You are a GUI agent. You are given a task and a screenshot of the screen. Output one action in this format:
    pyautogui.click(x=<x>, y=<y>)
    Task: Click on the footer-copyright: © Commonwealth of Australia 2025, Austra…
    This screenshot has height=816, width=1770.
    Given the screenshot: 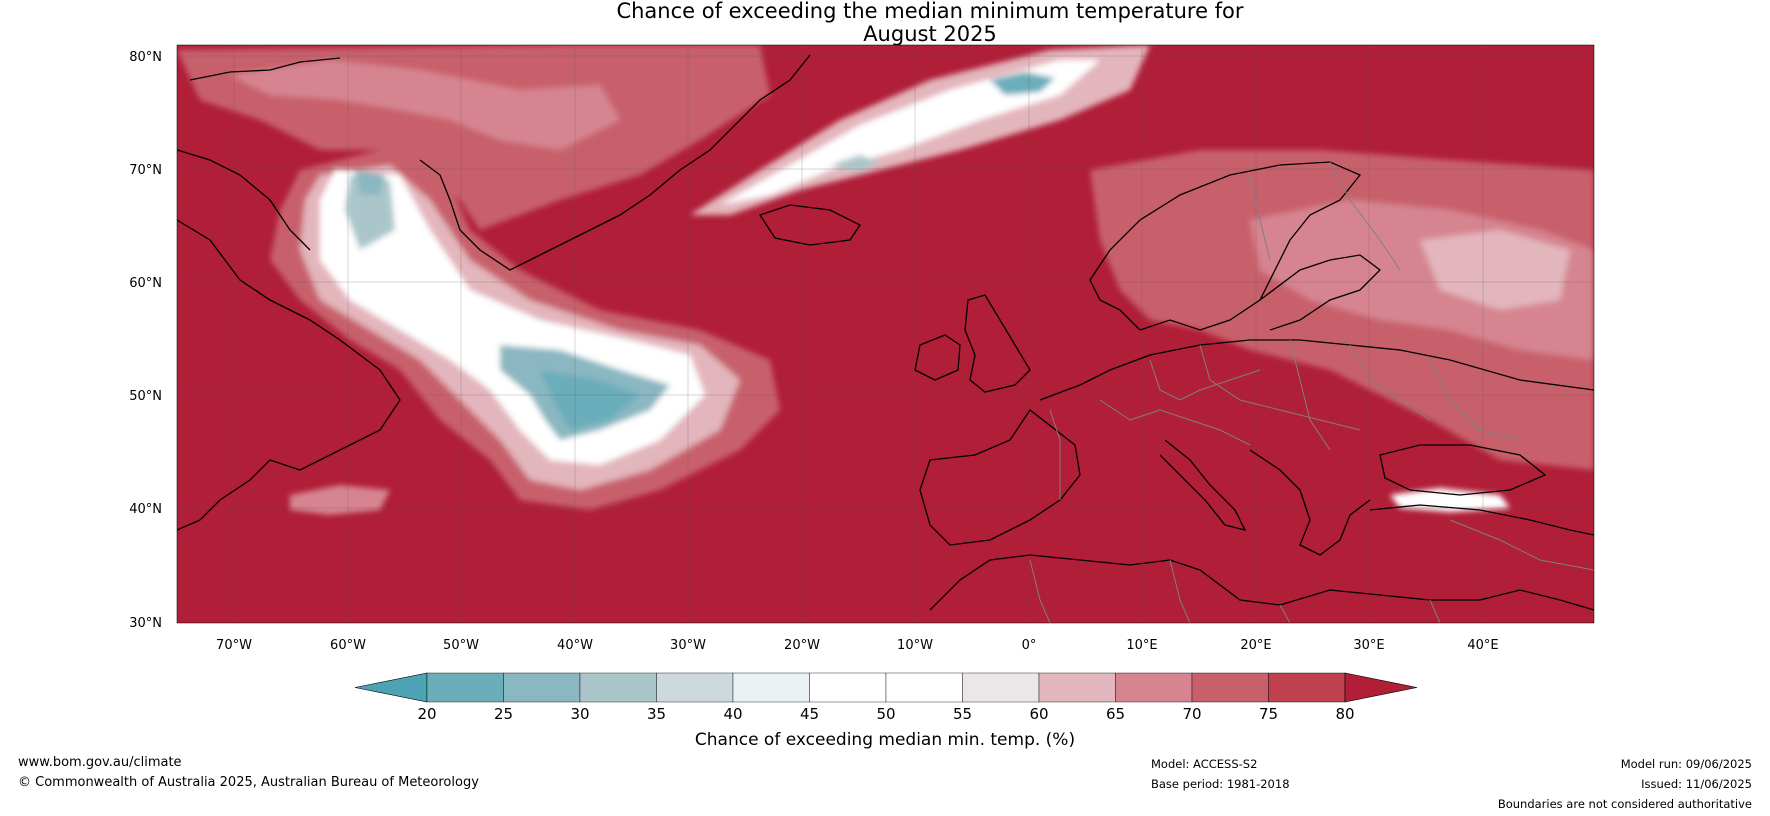 What is the action you would take?
    pyautogui.click(x=248, y=782)
    